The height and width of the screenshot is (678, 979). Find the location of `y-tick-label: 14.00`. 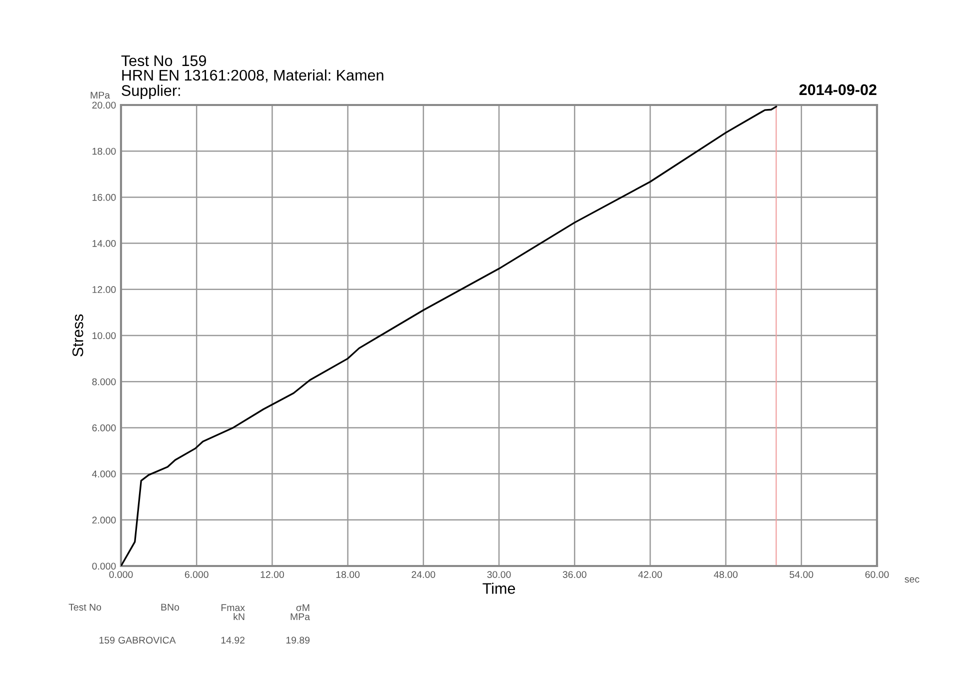

y-tick-label: 14.00 is located at coordinates (104, 243).